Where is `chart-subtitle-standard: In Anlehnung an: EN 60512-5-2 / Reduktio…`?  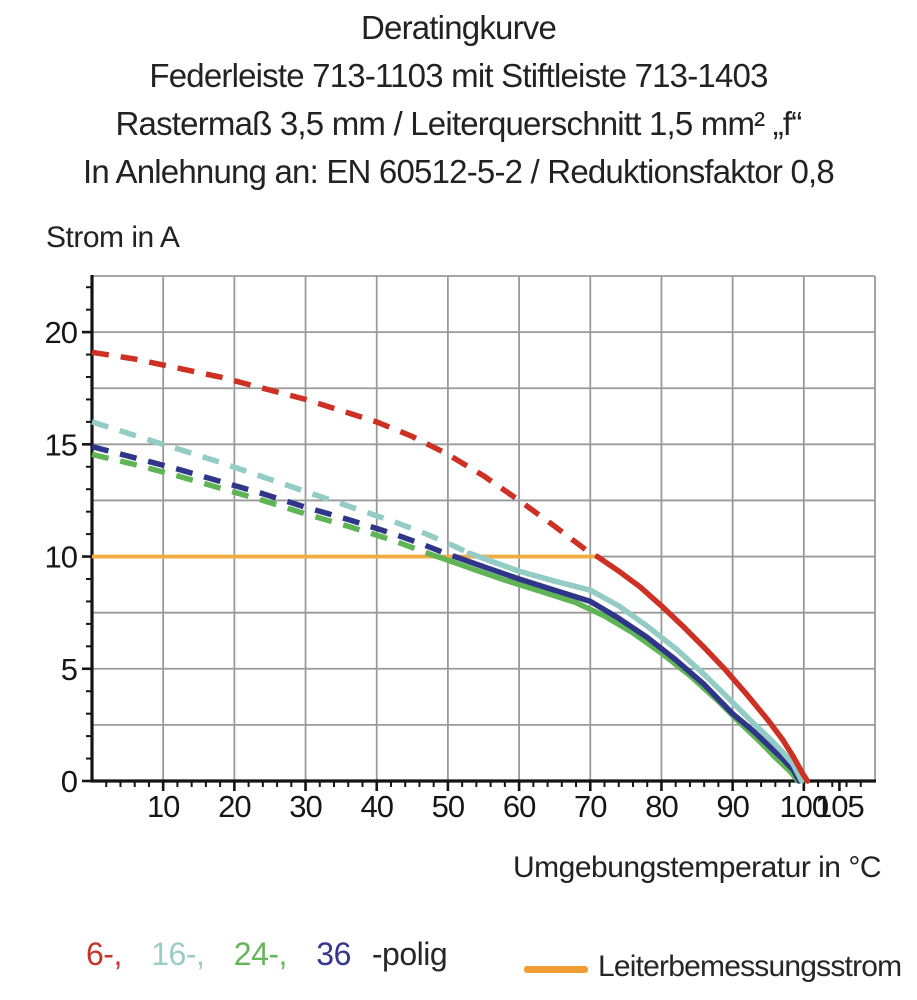 chart-subtitle-standard: In Anlehnung an: EN 60512-5-2 / Reduktio… is located at coordinates (459, 171).